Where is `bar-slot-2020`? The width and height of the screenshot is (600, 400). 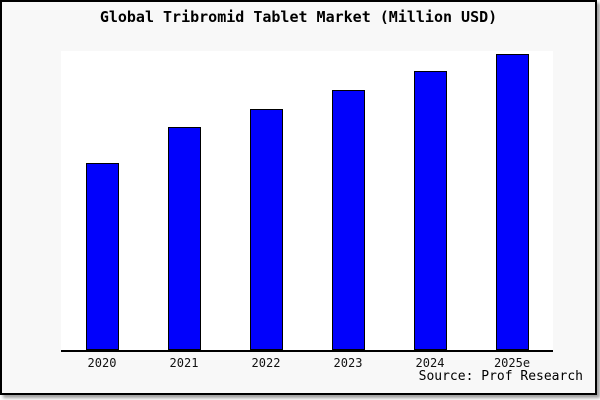
bar-slot-2020 is located at coordinates (102, 200).